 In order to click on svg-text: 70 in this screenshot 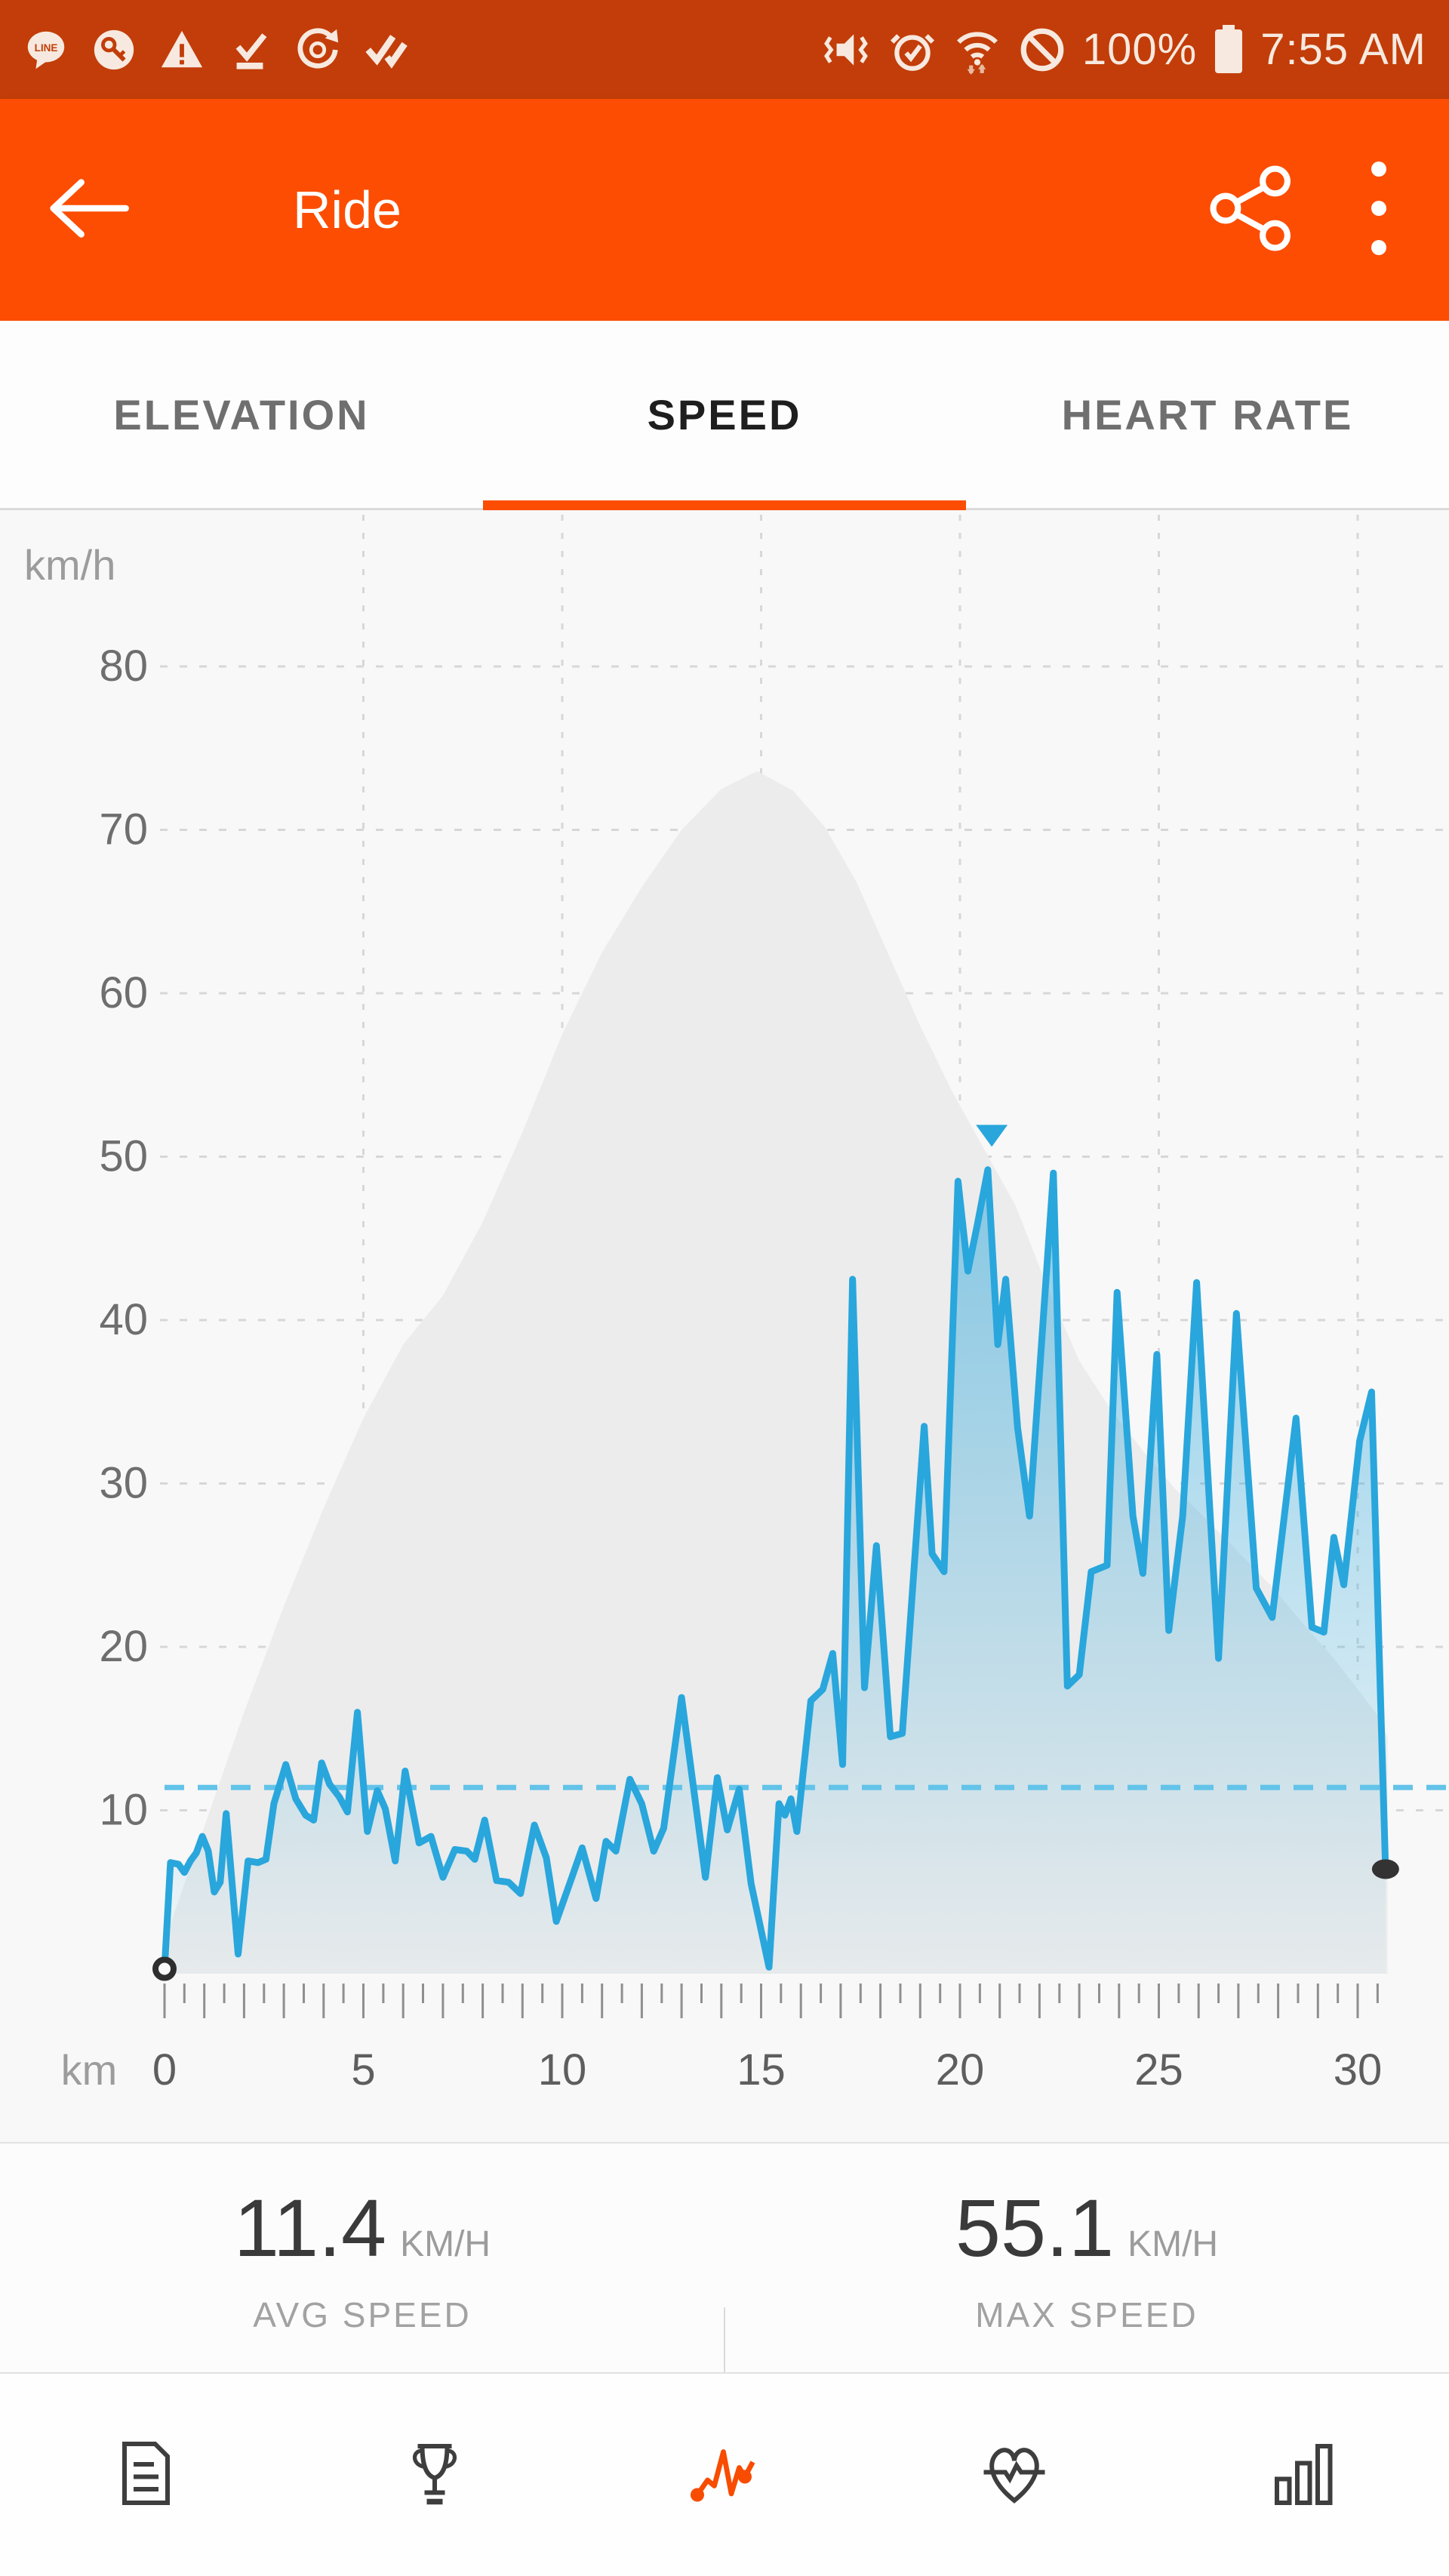, I will do `click(123, 829)`.